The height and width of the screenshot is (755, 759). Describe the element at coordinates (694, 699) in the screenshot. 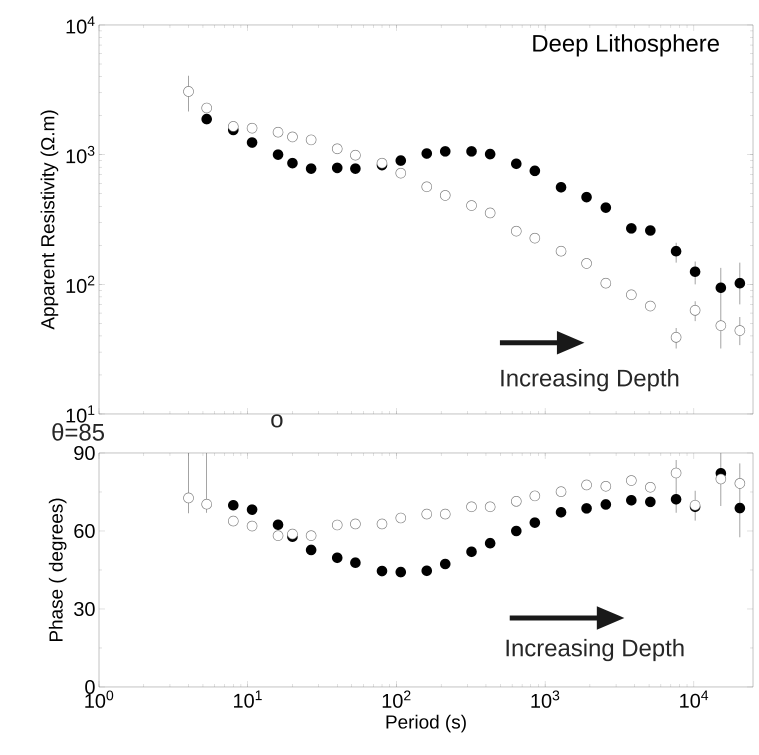

I see `x-tick-label: 10$^{4}$` at that location.